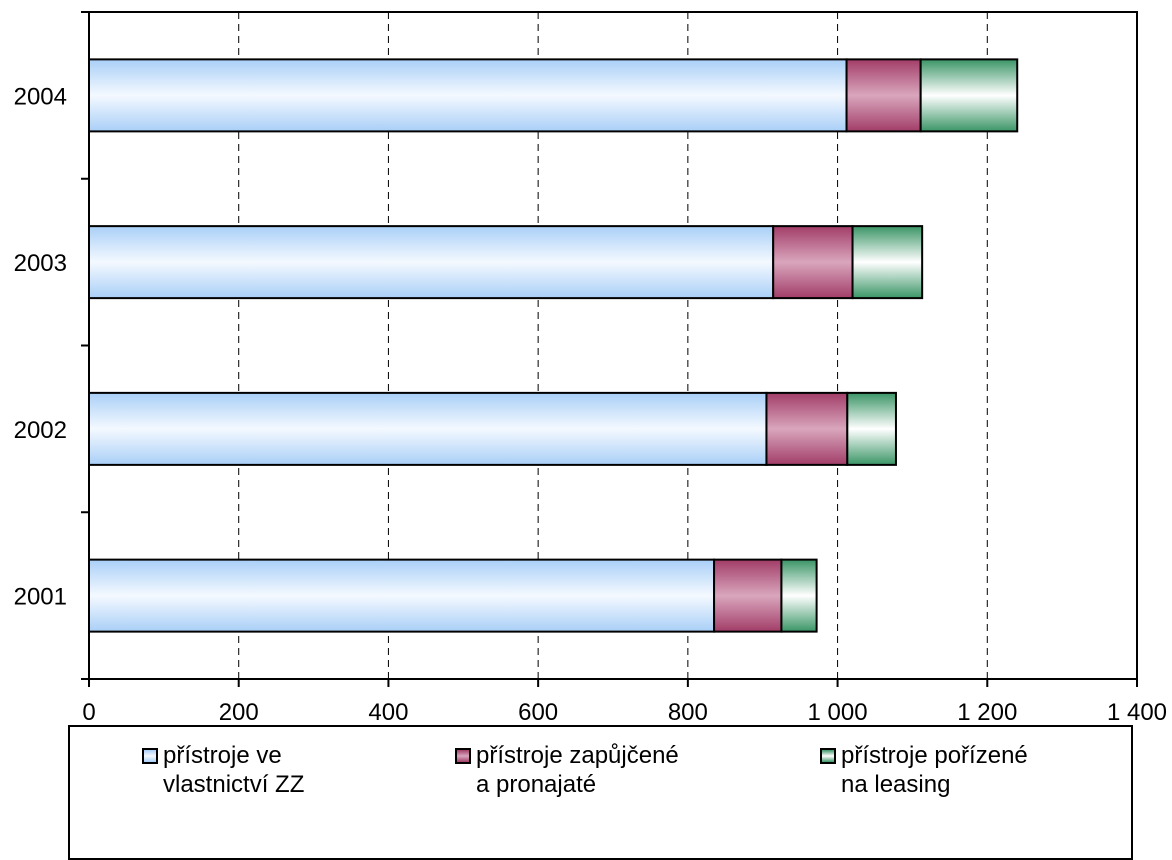 The width and height of the screenshot is (1172, 860). What do you see at coordinates (40, 597) in the screenshot?
I see `y-tick-label-2001: 2001` at bounding box center [40, 597].